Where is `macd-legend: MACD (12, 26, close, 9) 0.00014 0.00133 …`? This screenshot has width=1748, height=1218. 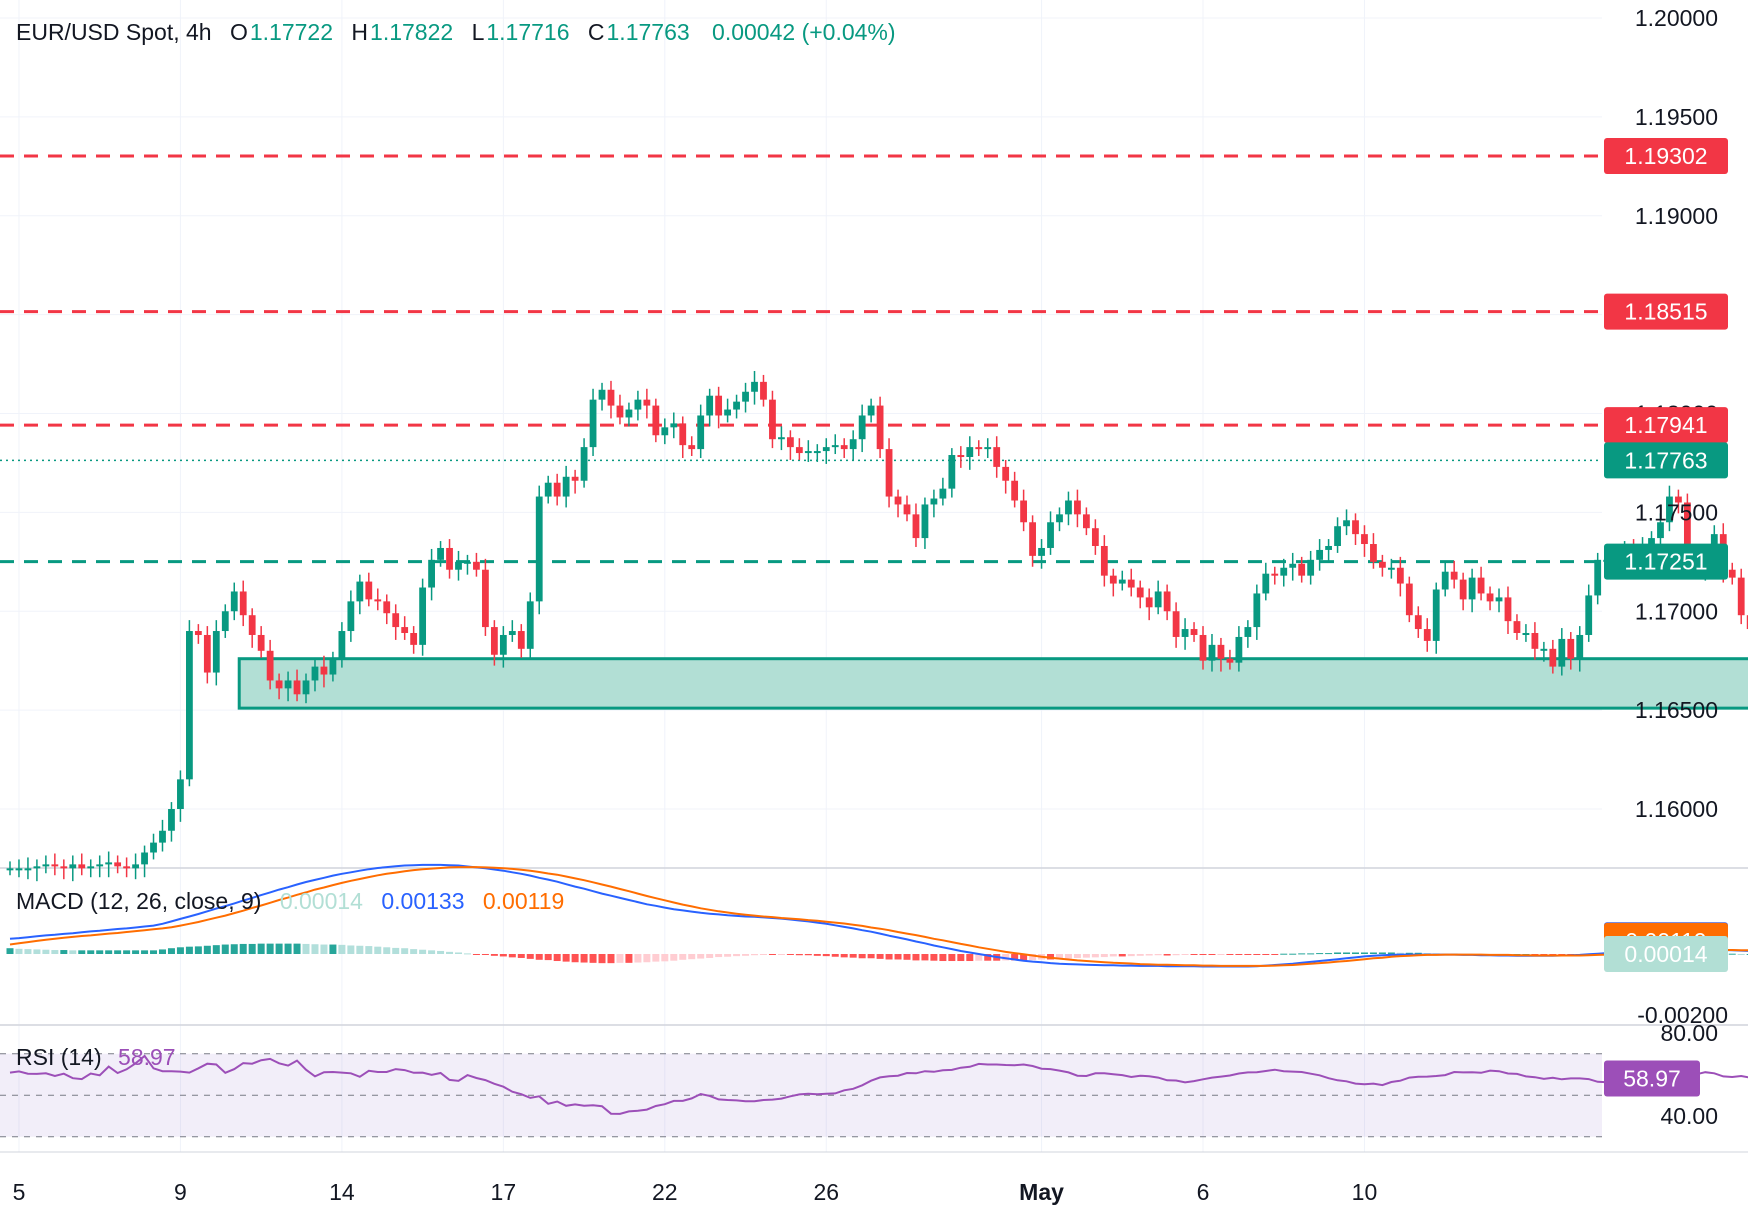
macd-legend: MACD (12, 26, close, 9) 0.00014 0.00133 … is located at coordinates (291, 901).